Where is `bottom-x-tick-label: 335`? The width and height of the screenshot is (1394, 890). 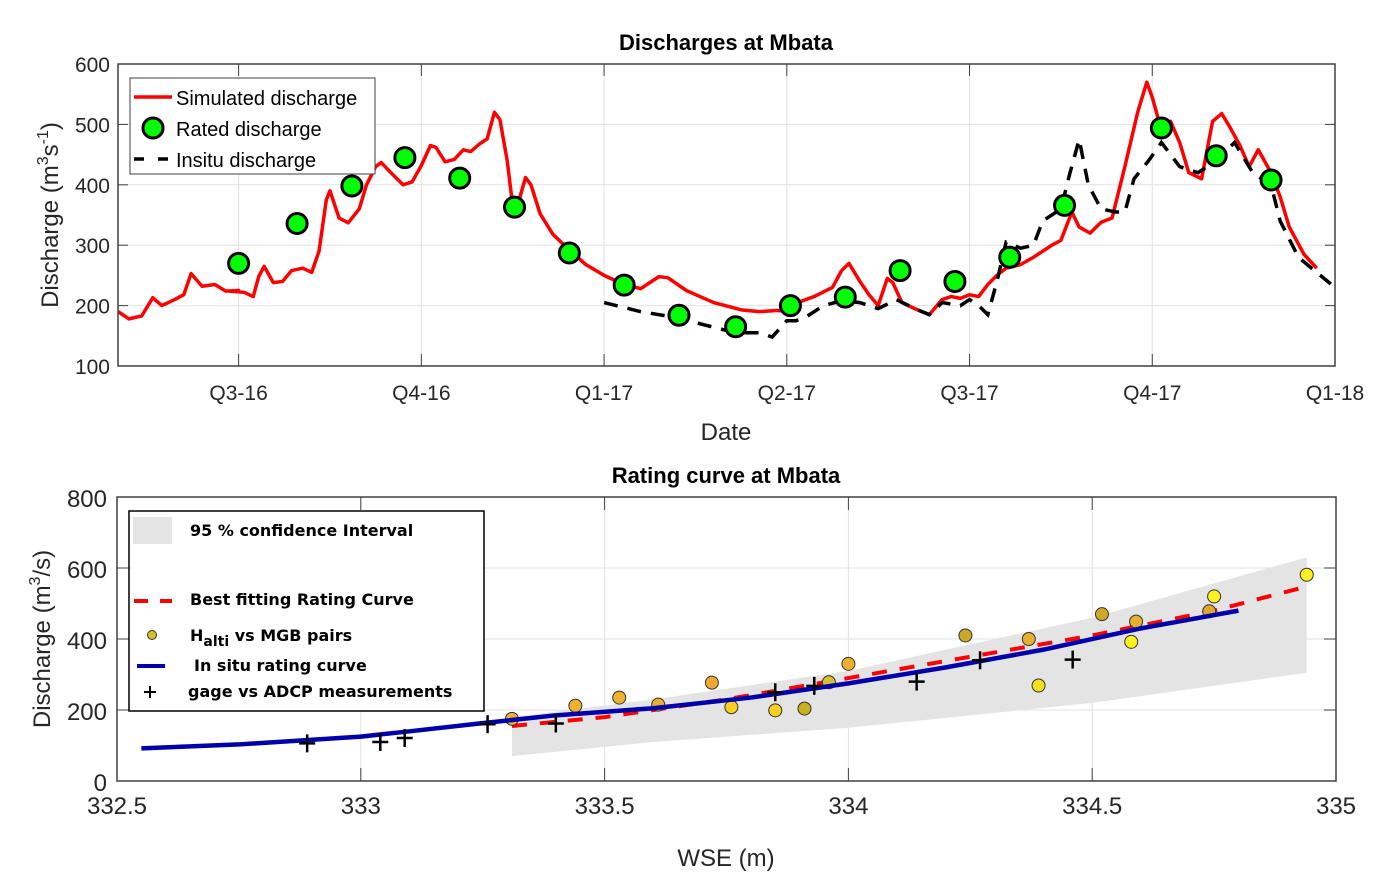 bottom-x-tick-label: 335 is located at coordinates (1336, 806).